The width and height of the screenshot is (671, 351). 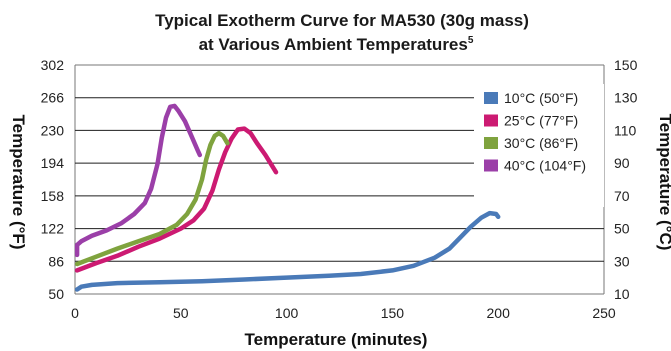 What do you see at coordinates (626, 65) in the screenshot?
I see `right-tick-label: 150` at bounding box center [626, 65].